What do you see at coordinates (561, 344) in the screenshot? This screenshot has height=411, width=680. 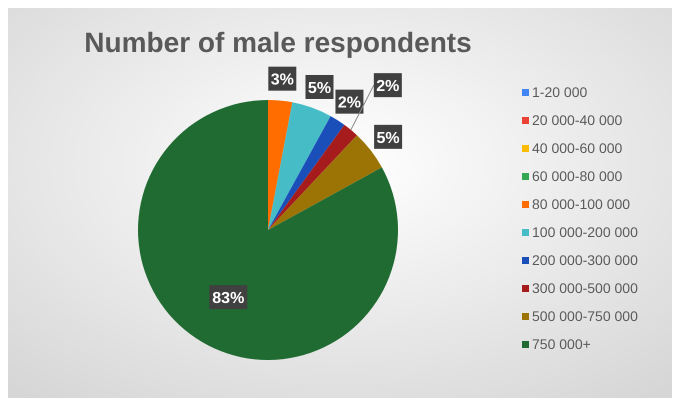 I see `legend-label: 750 000+` at bounding box center [561, 344].